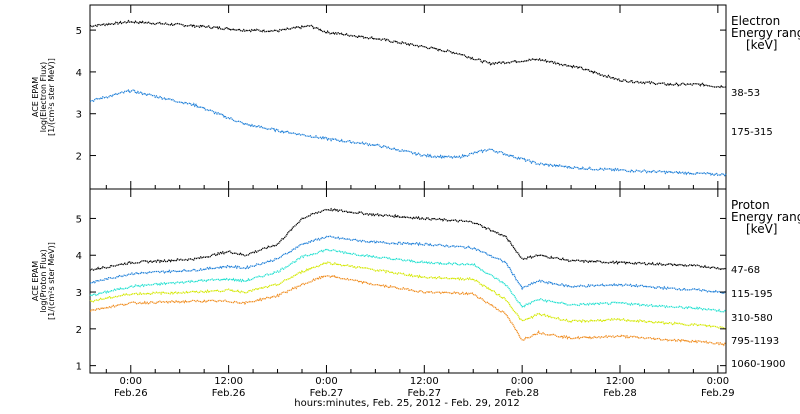  What do you see at coordinates (758, 364) in the screenshot?
I see `legend-entry-1060-1900: 1060-1900` at bounding box center [758, 364].